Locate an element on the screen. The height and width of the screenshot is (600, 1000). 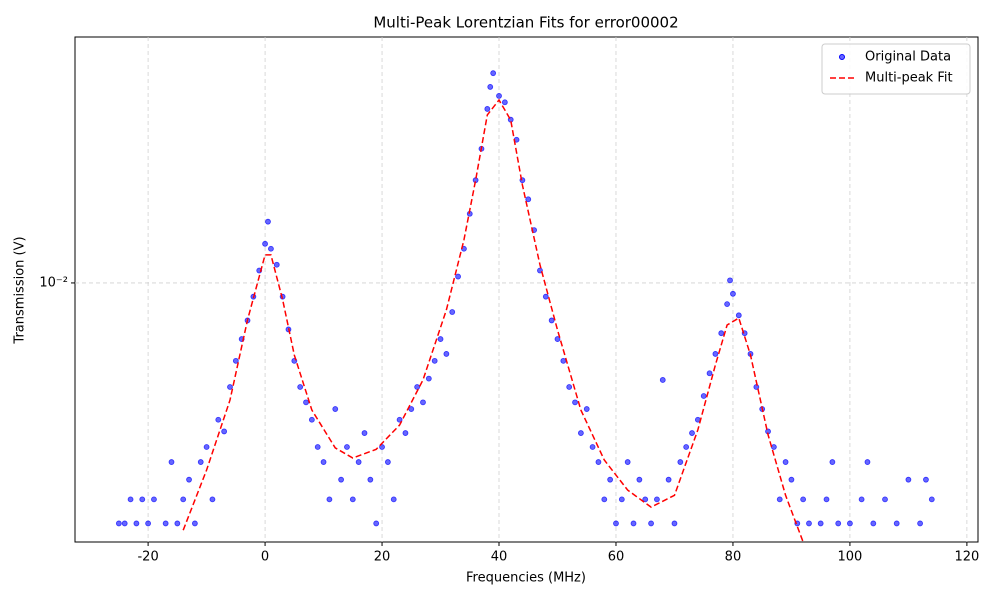
legend-marker is located at coordinates (842, 57).